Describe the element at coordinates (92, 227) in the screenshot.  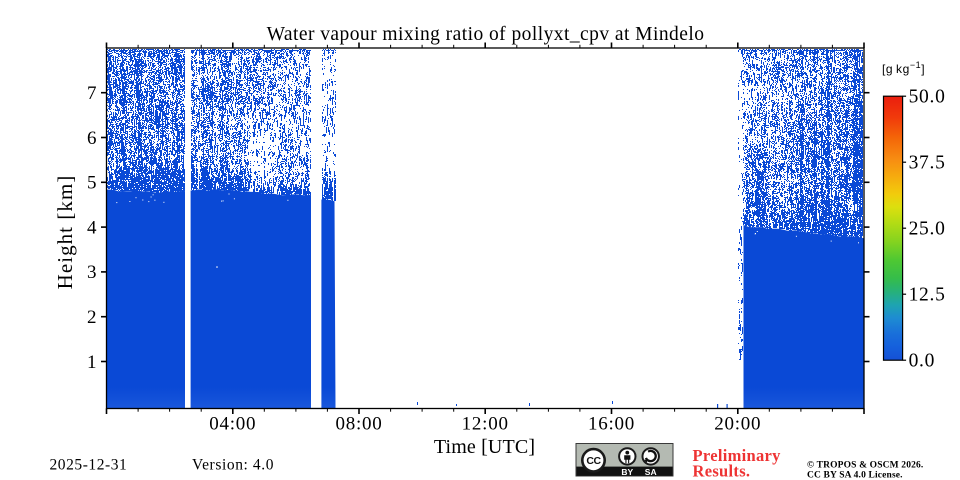
I see `svg-text: 4` at that location.